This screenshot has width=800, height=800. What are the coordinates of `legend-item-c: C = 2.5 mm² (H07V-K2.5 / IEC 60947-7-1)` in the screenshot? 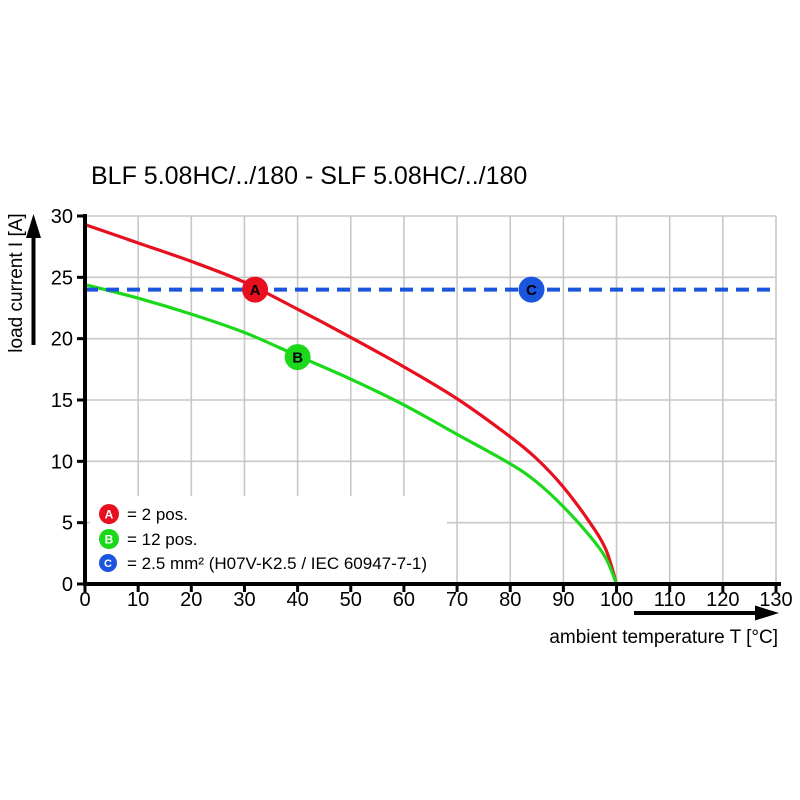 It's located at (263, 563).